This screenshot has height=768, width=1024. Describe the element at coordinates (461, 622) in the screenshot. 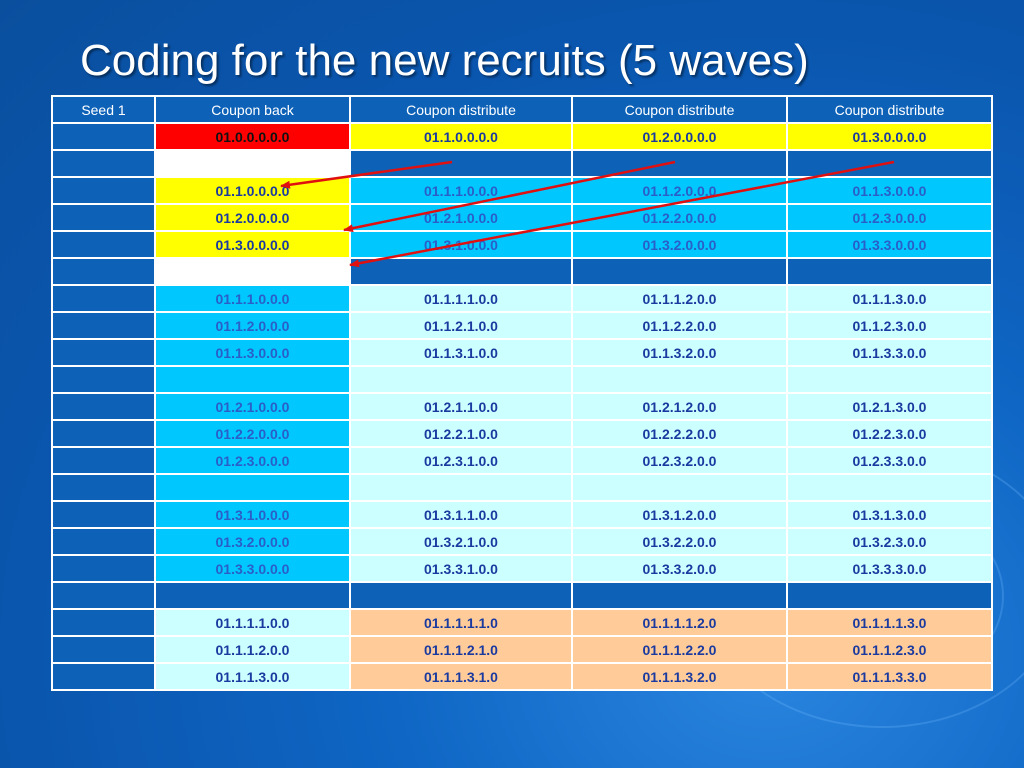

I see `cell-coupon-distribute-1: 01.1.1.1.1.0` at that location.